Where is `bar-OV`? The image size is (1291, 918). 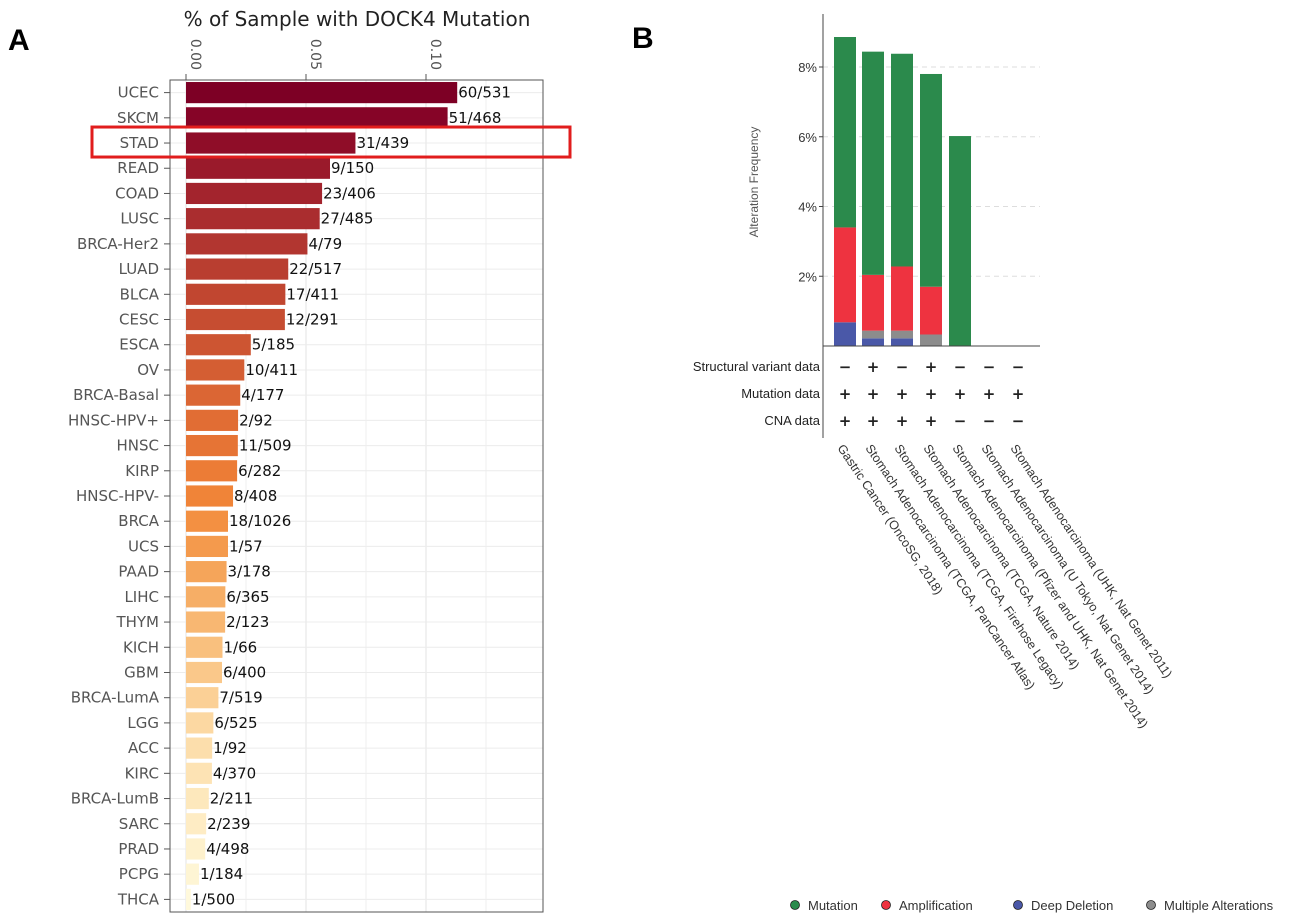 bar-OV is located at coordinates (215, 370).